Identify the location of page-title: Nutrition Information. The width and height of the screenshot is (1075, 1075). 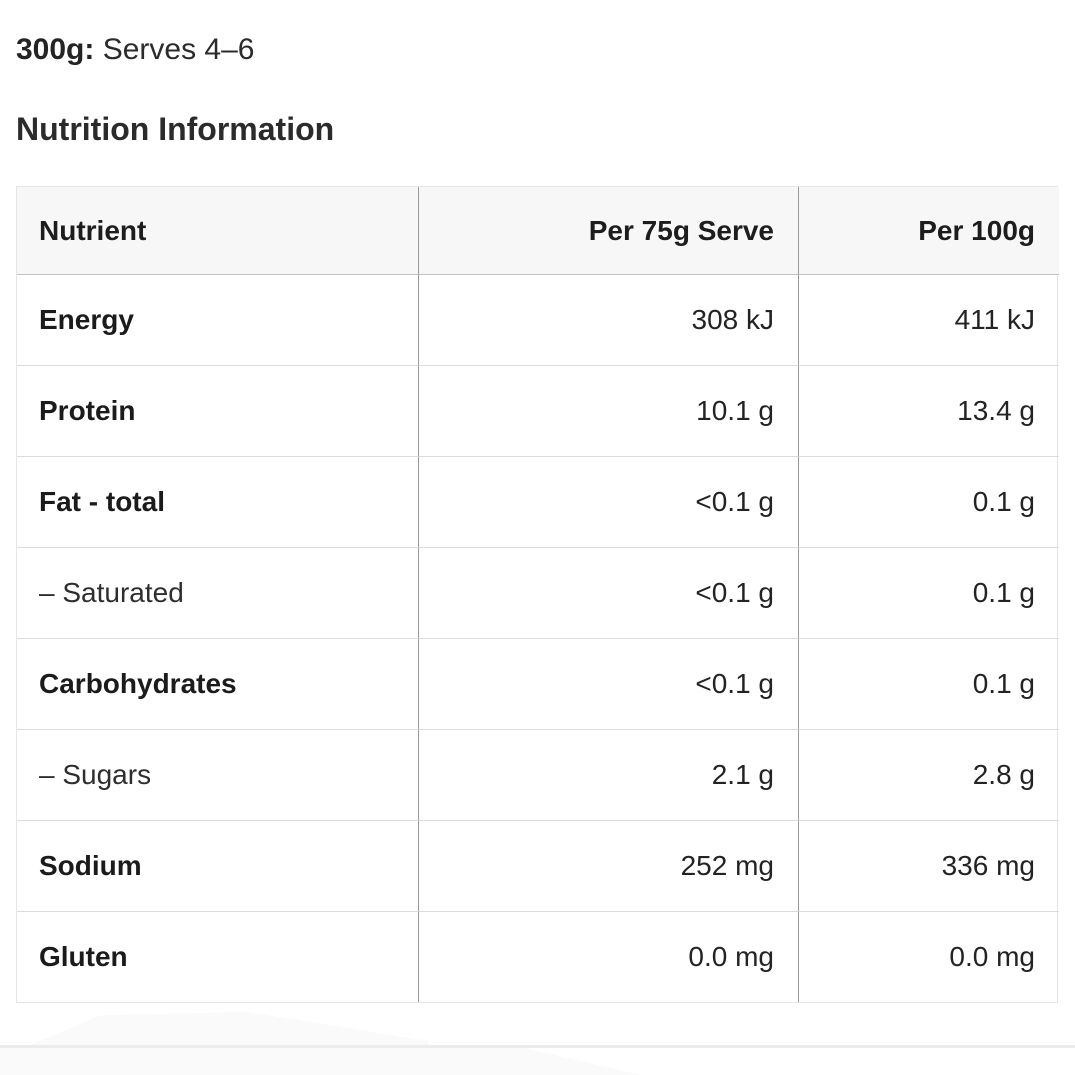
(175, 129).